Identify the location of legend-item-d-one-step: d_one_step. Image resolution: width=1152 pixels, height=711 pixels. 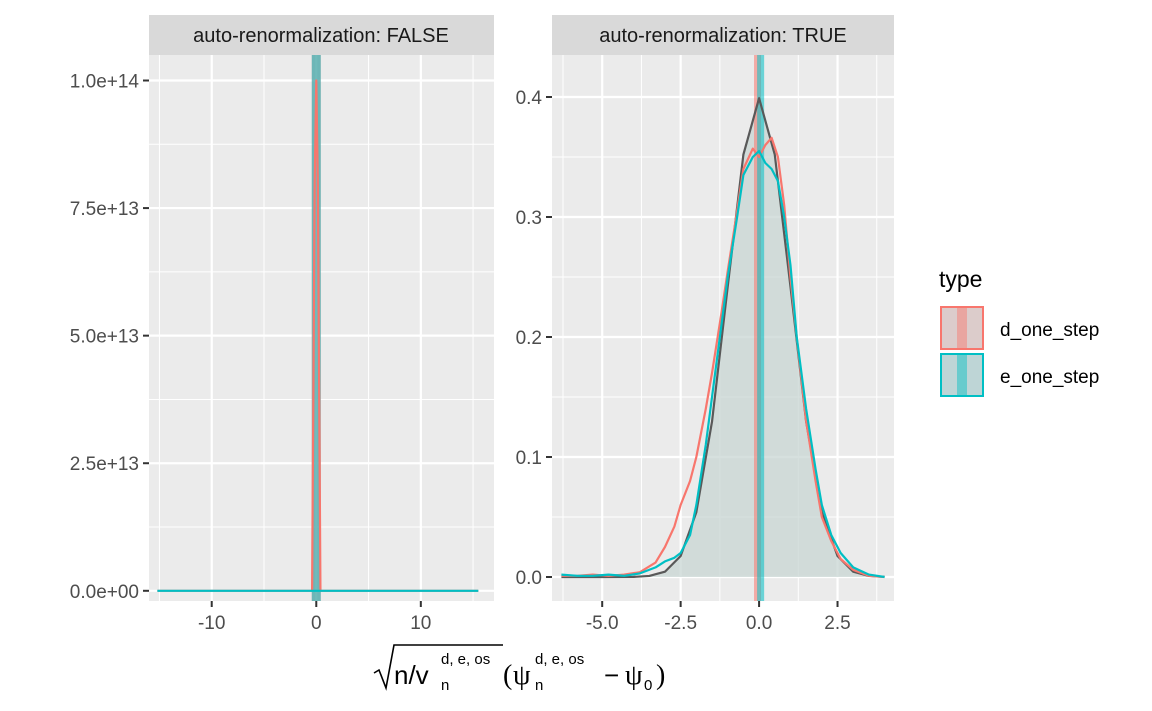
(1019, 328).